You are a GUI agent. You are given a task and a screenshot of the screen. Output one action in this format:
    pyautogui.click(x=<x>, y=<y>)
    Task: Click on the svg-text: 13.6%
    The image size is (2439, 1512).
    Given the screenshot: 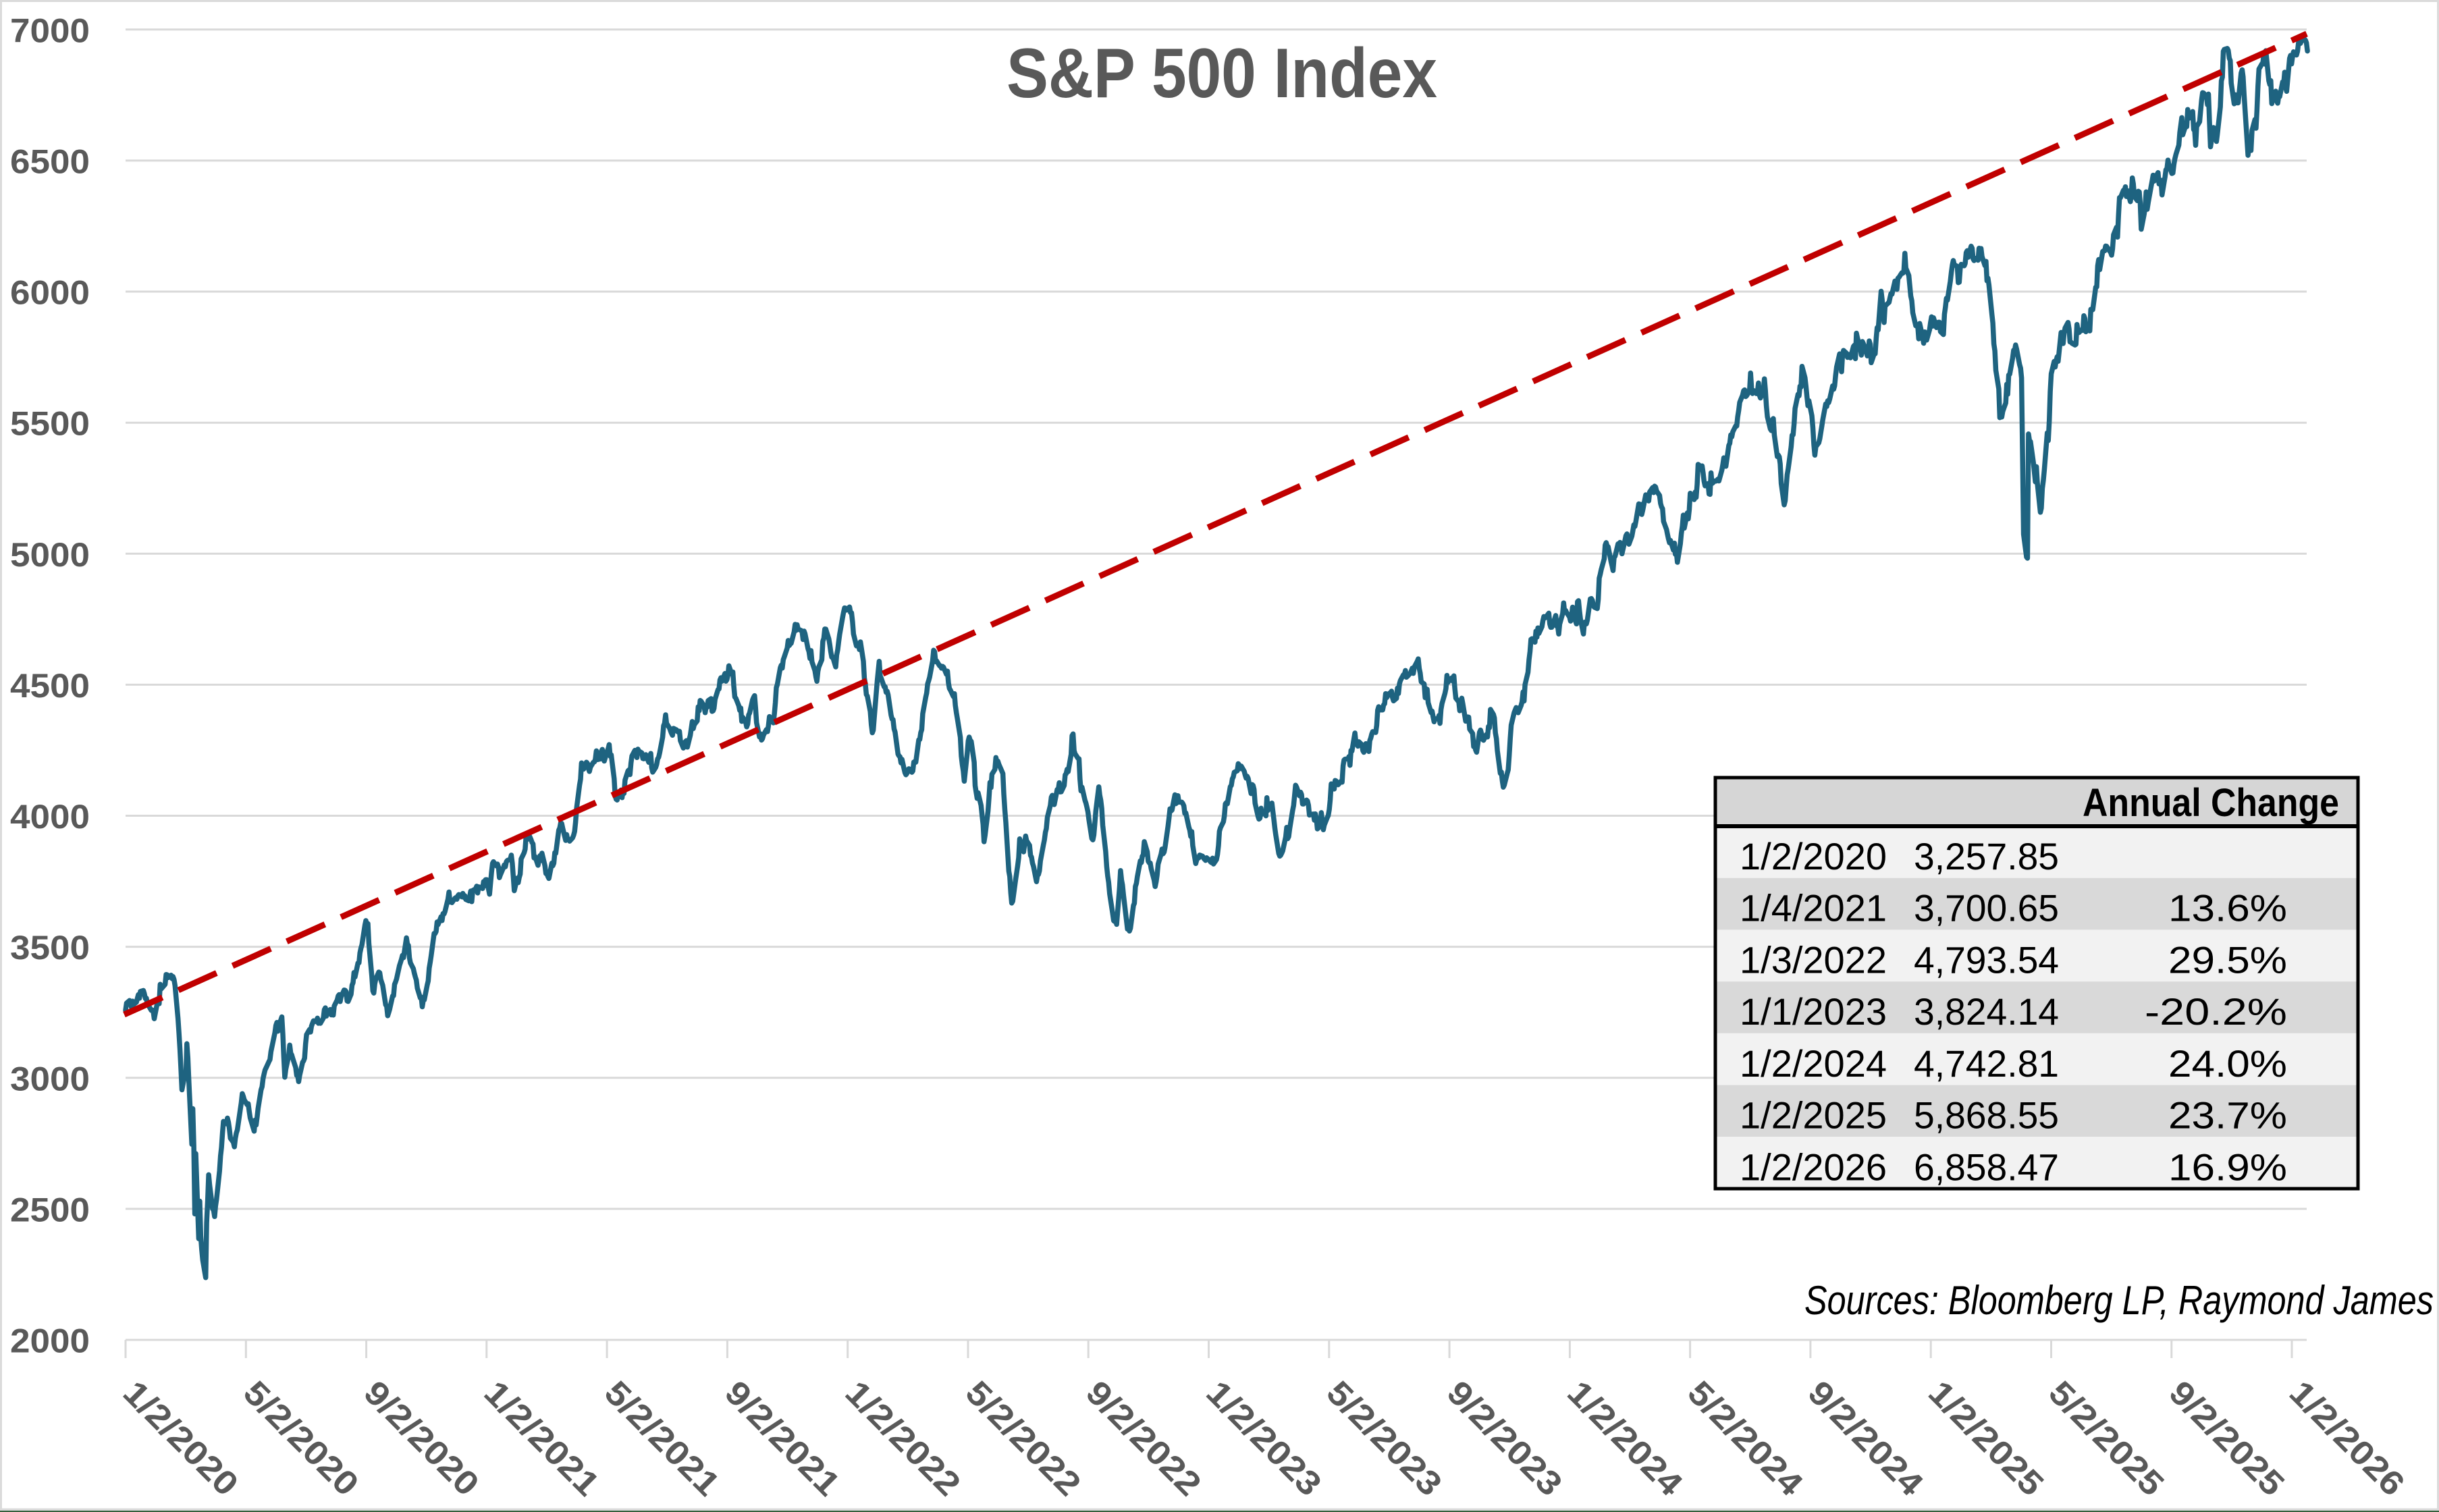 What is the action you would take?
    pyautogui.click(x=2227, y=908)
    